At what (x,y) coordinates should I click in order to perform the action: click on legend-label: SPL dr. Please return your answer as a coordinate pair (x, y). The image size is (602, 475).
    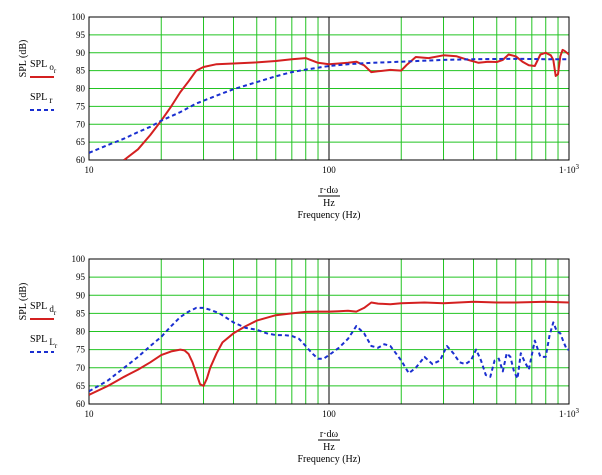
    Looking at the image, I should click on (43, 309).